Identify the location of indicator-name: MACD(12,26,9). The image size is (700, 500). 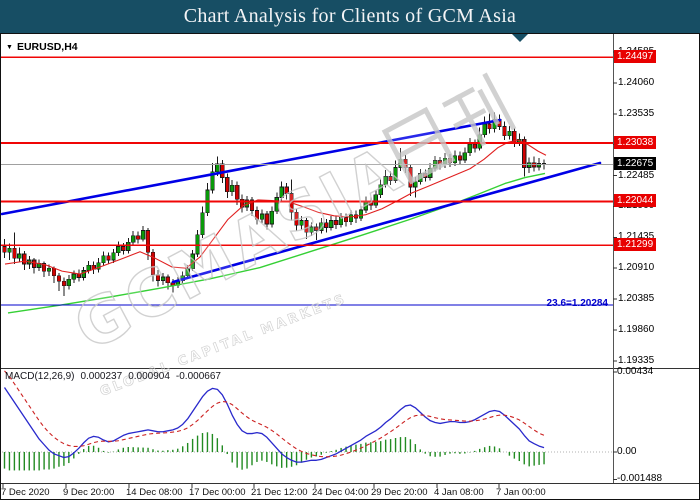
(40, 376).